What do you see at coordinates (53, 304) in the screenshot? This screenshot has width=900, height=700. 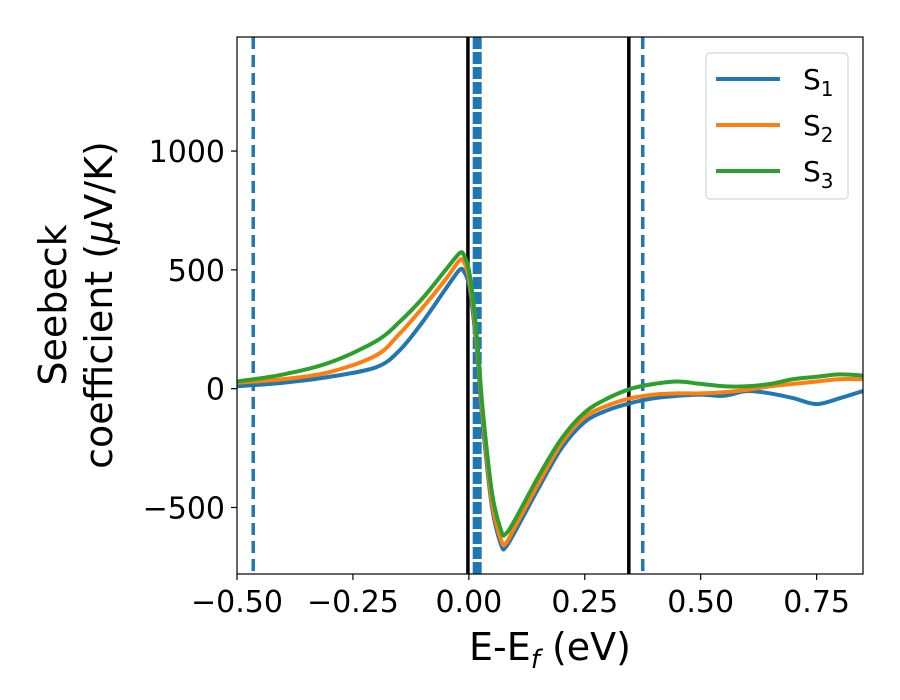 I see `y-axis-label-line1: Seebeck` at bounding box center [53, 304].